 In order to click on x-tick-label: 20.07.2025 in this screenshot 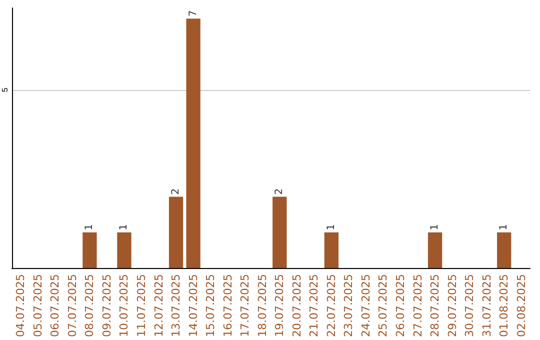, I will do `click(297, 306)`.